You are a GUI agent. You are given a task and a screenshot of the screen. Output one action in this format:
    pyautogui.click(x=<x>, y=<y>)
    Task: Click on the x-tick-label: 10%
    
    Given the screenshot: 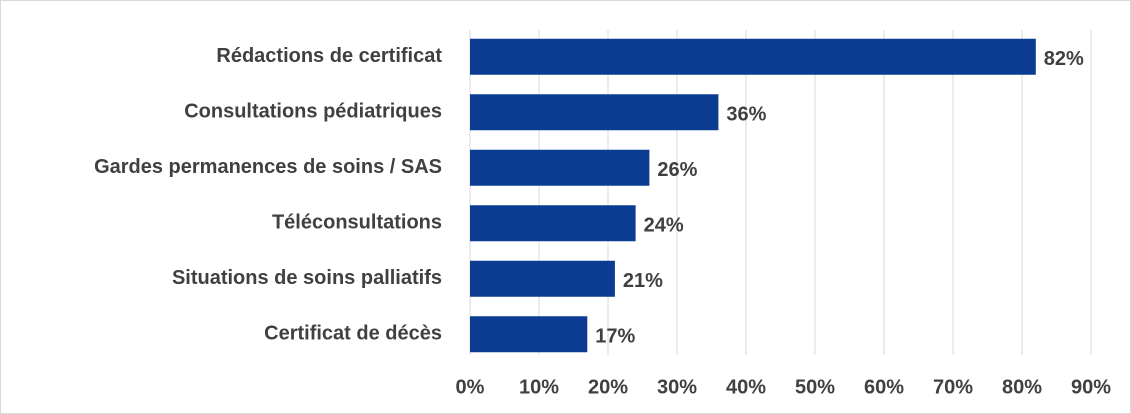 What is the action you would take?
    pyautogui.click(x=539, y=387)
    